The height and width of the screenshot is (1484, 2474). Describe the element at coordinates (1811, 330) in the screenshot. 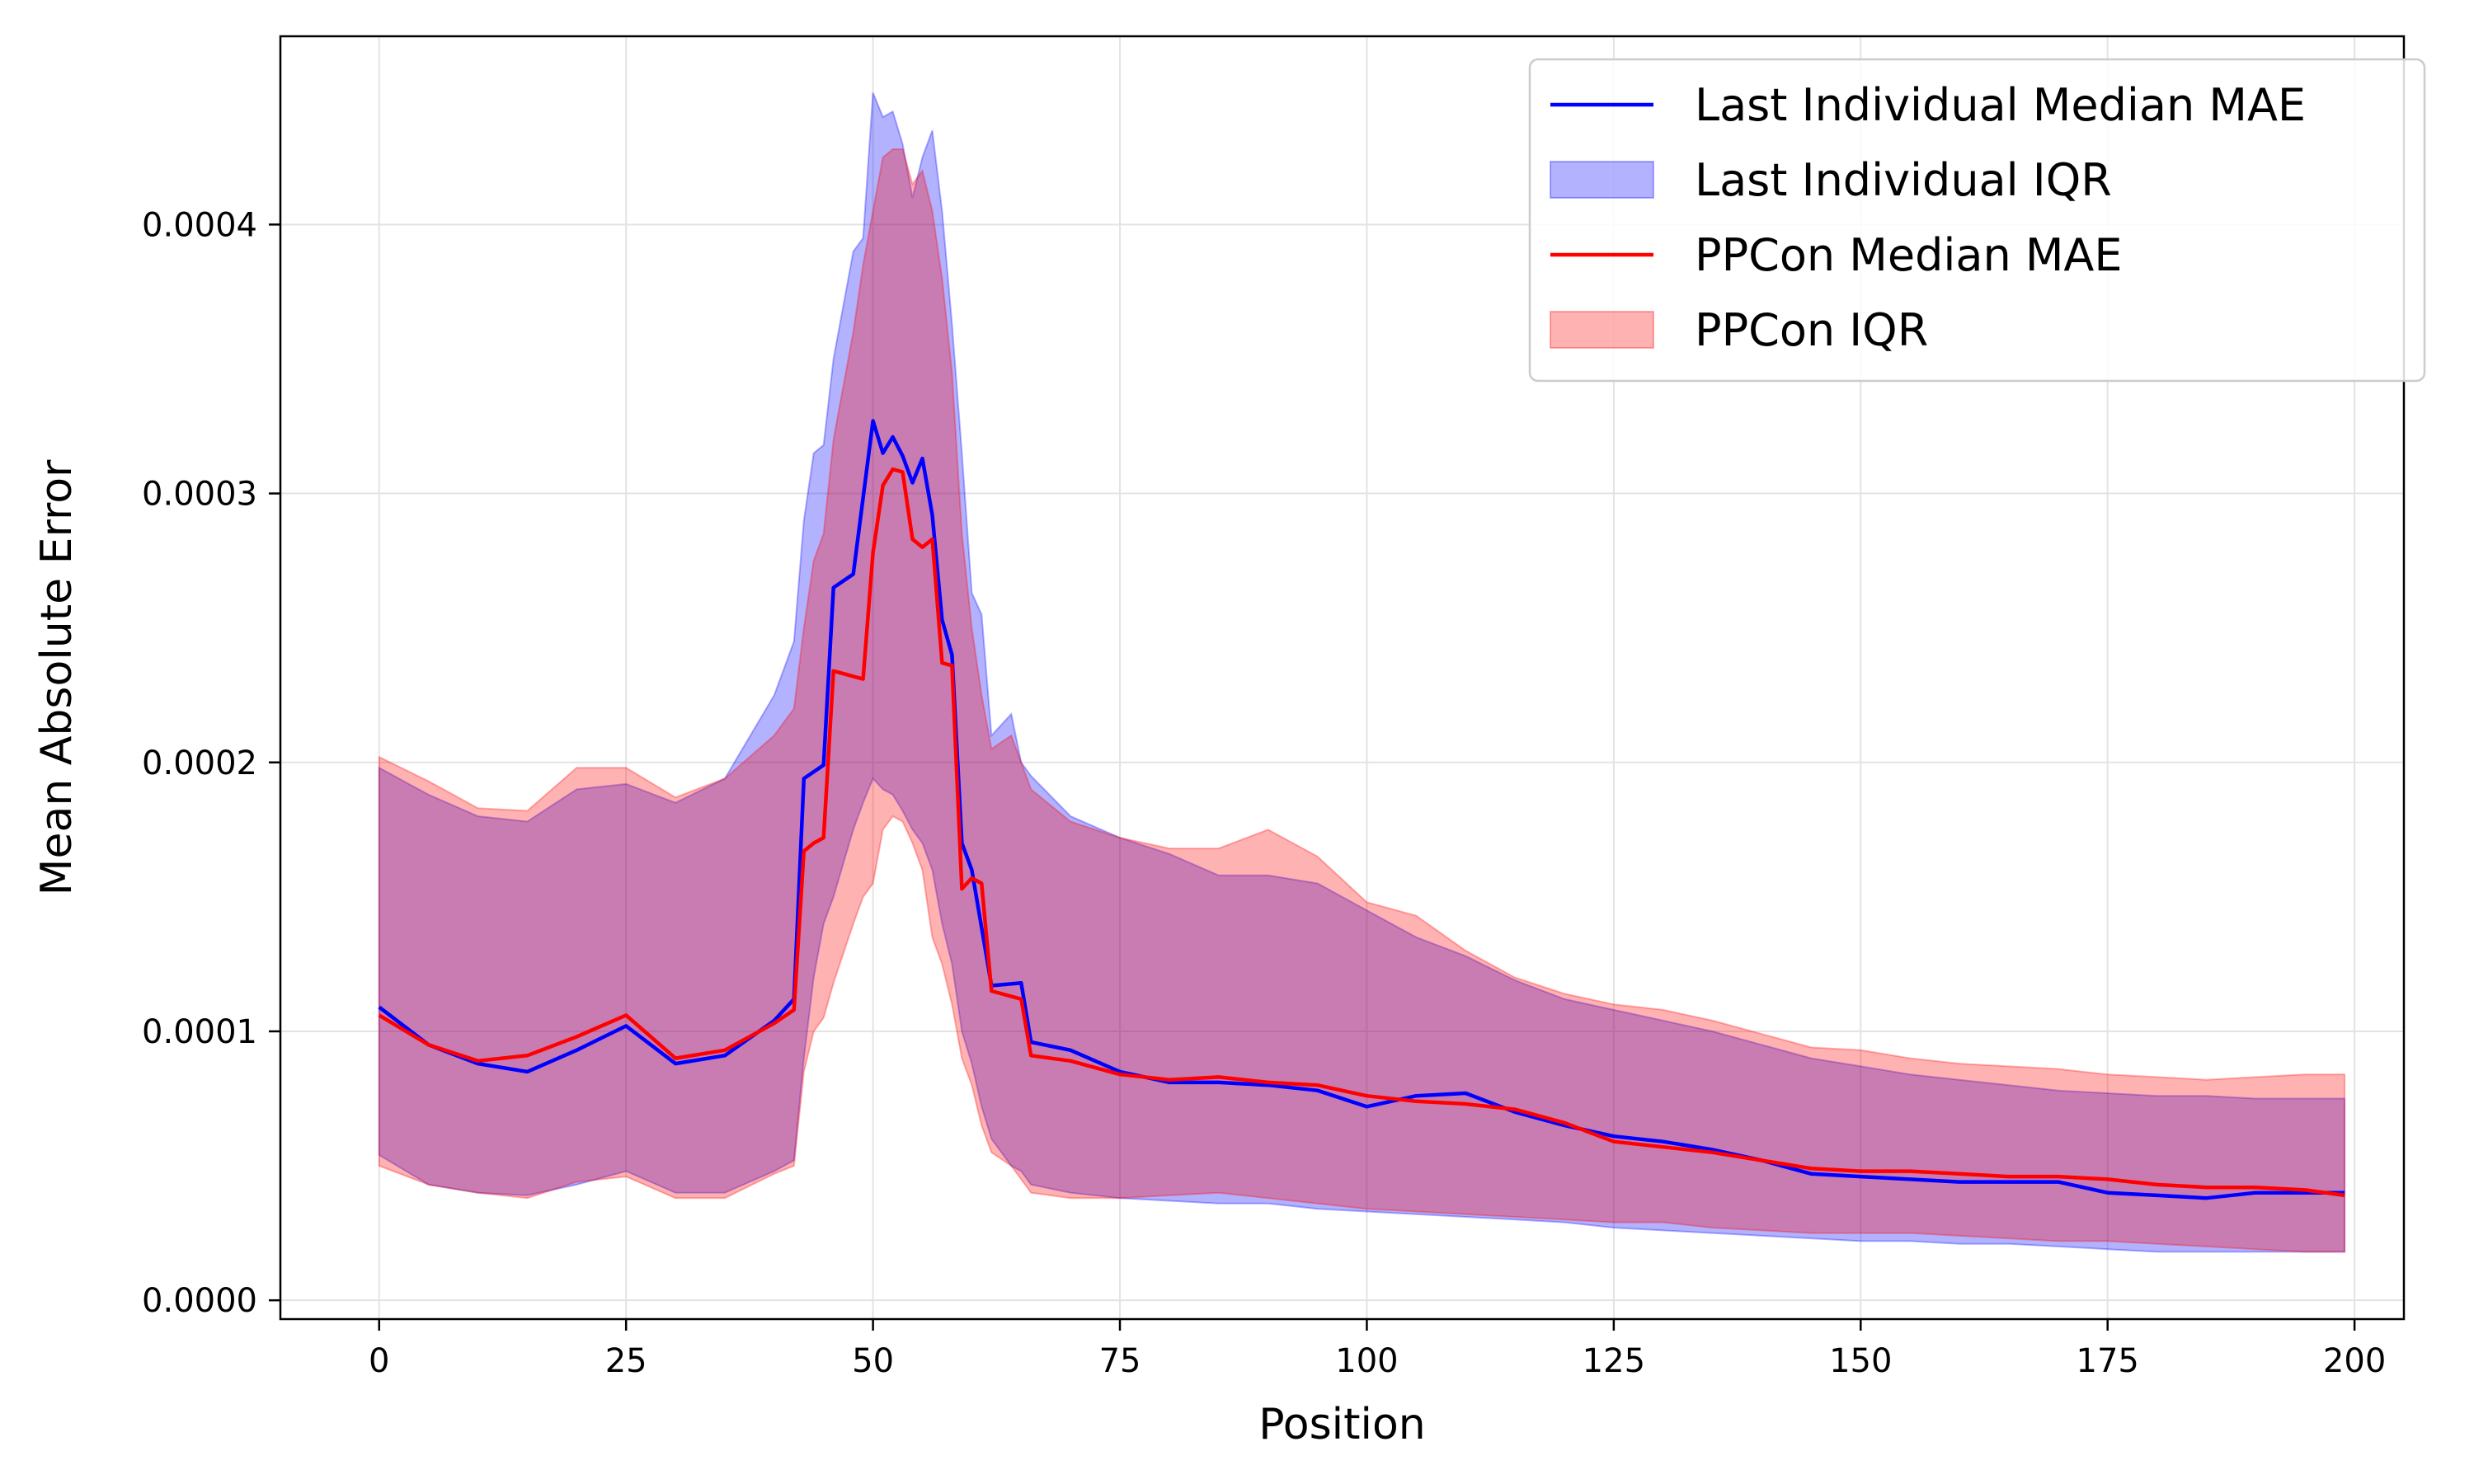

I see `legend-label: PPCon IQR` at that location.